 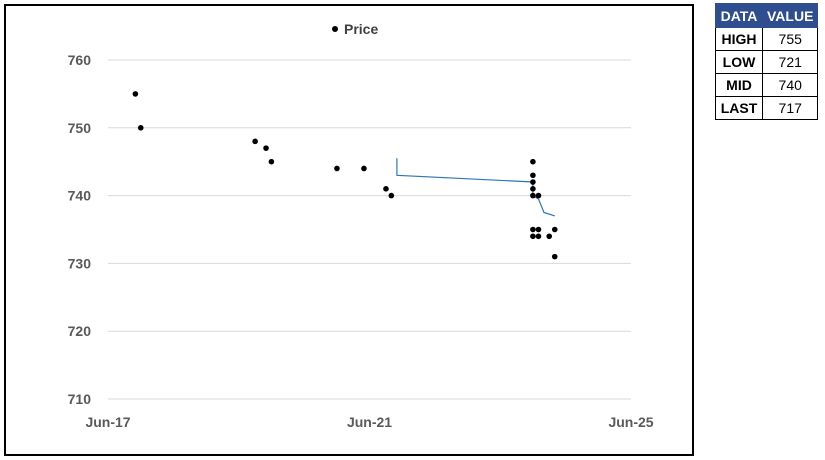 I want to click on table-header-row: DATA VALUE, so click(x=767, y=15).